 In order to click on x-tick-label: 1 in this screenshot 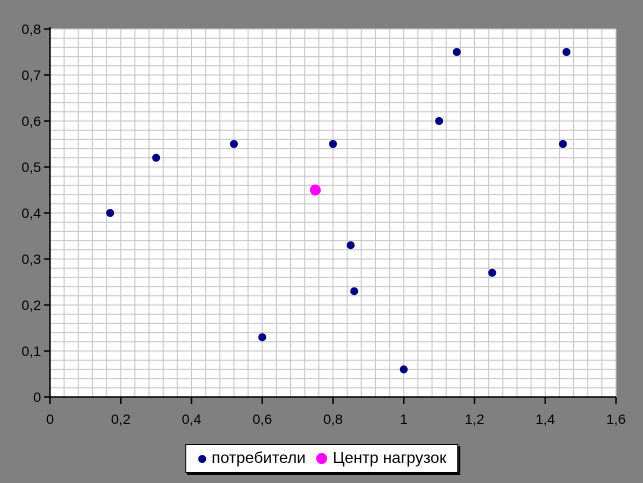, I will do `click(404, 419)`.